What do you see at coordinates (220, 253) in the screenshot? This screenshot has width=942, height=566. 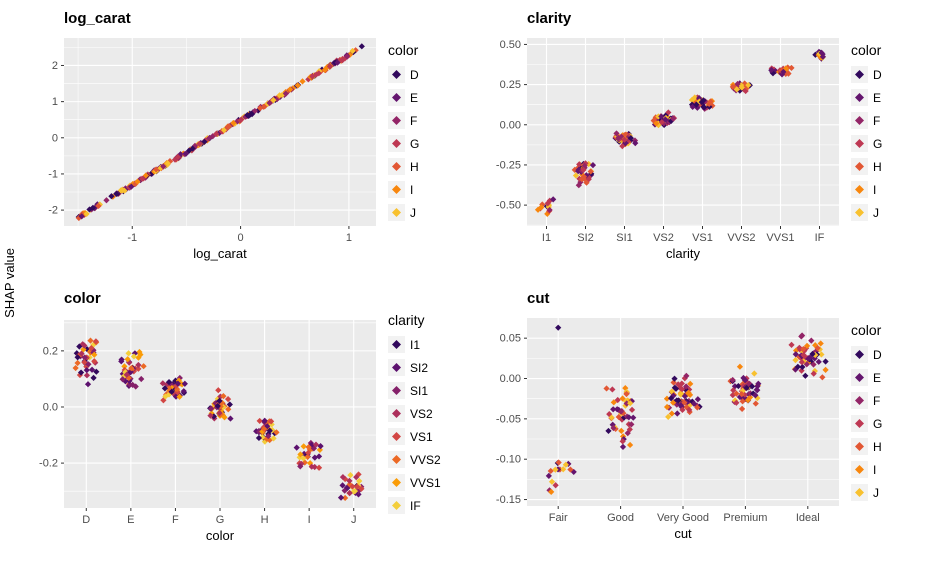 I see `svg-text: log_carat` at bounding box center [220, 253].